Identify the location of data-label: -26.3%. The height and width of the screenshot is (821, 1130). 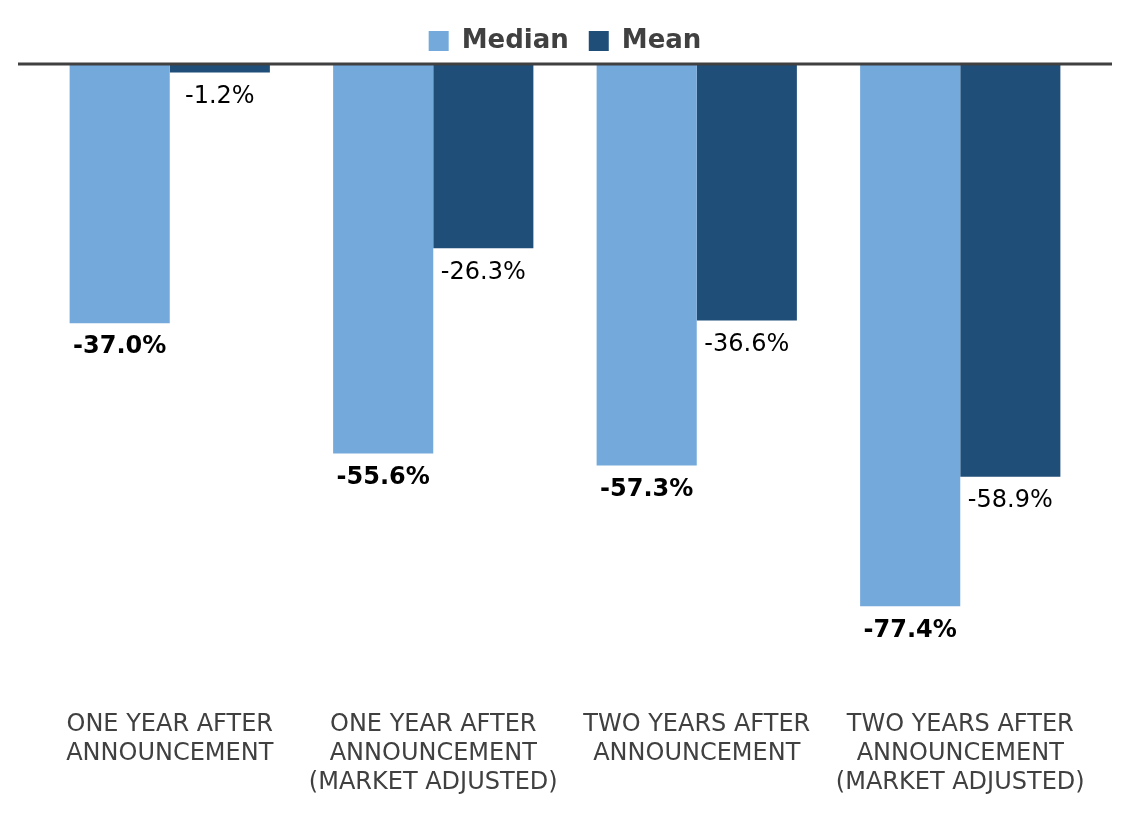
(483, 270).